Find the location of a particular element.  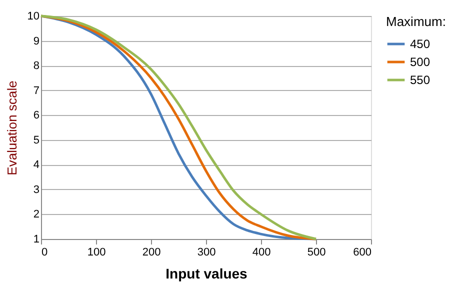

x-tick-label: 500 is located at coordinates (316, 252).